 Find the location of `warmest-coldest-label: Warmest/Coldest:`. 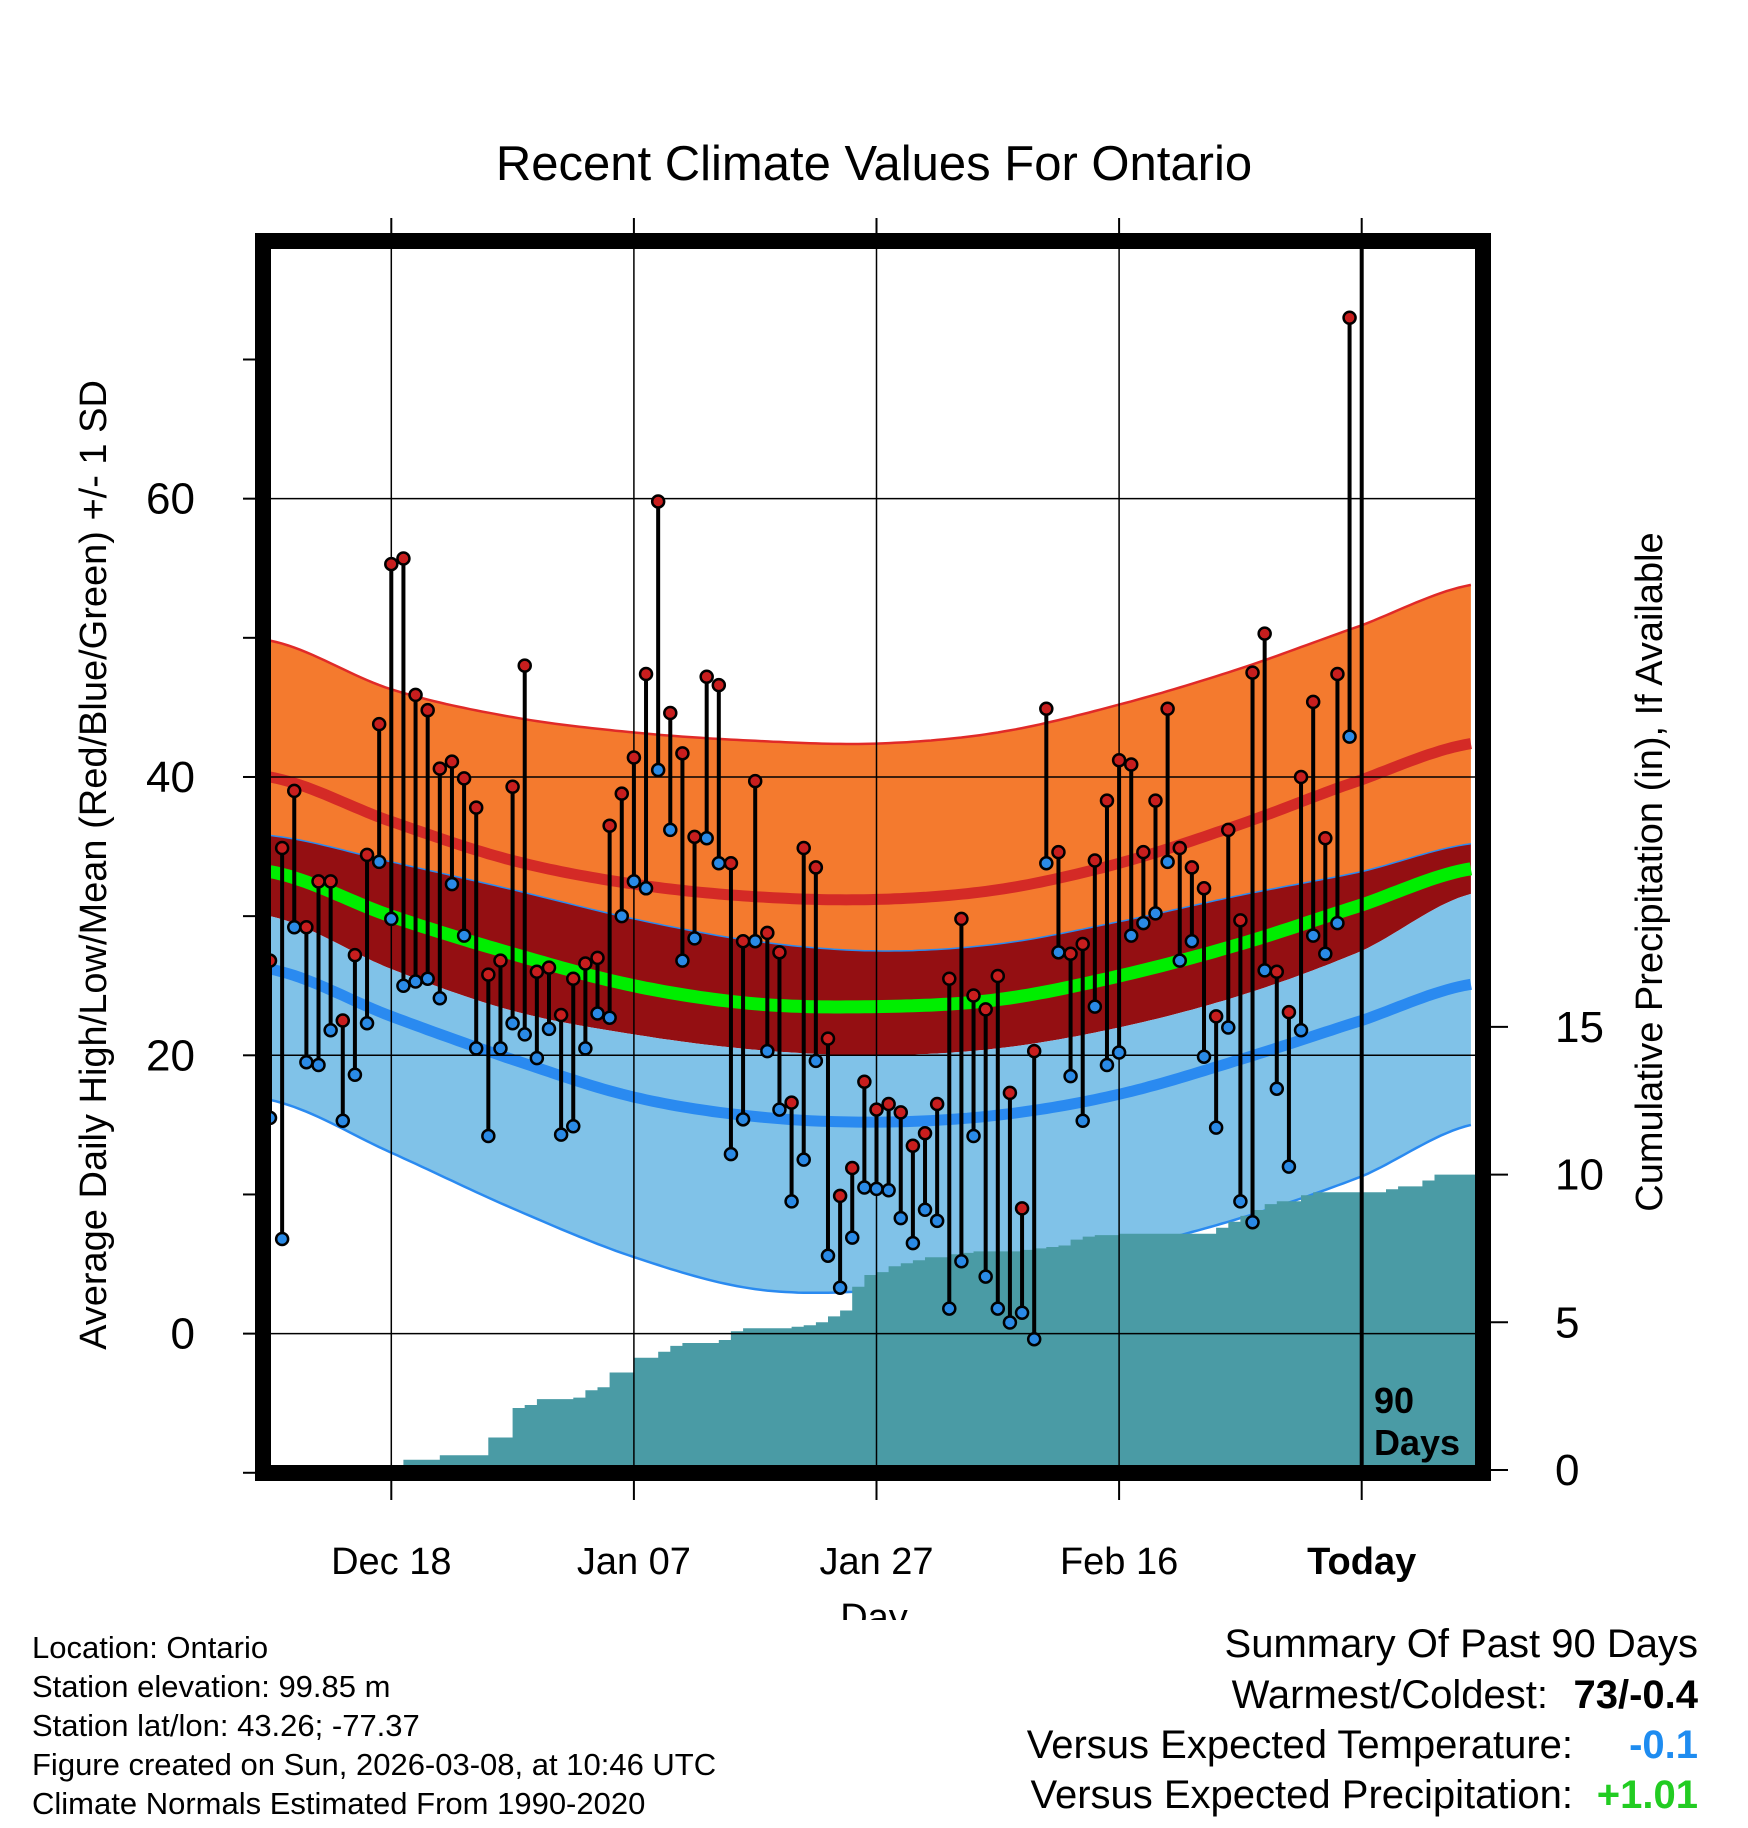

warmest-coldest-label: Warmest/Coldest: is located at coordinates (1389, 1695).